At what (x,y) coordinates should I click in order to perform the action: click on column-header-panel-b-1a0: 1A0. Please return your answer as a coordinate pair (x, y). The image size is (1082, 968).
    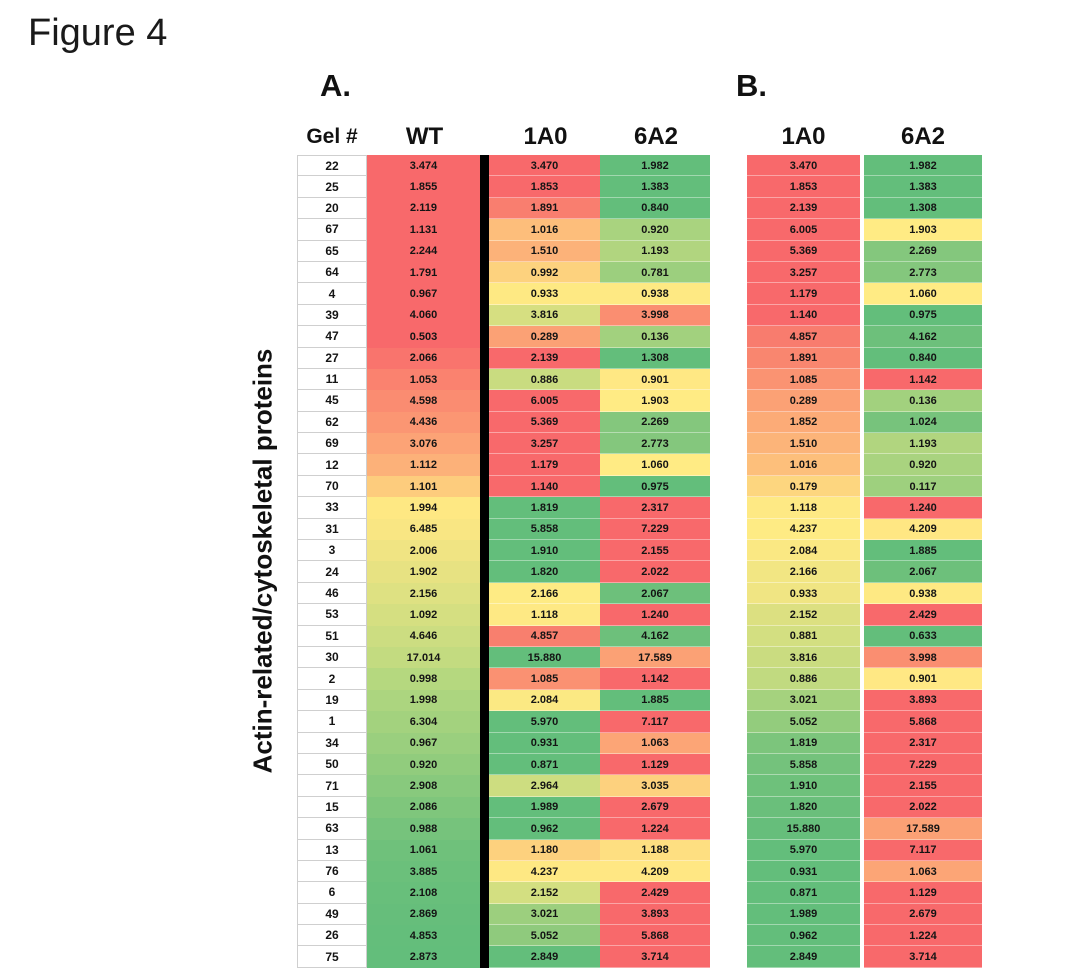
    Looking at the image, I should click on (803, 136).